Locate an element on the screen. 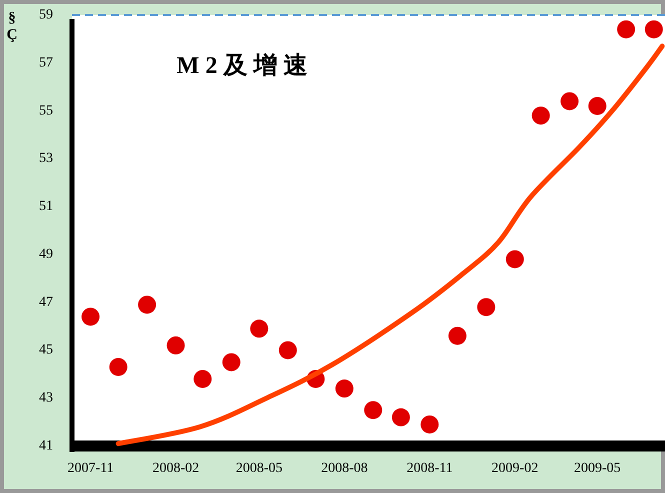  y-tick-label: 53 is located at coordinates (46, 158).